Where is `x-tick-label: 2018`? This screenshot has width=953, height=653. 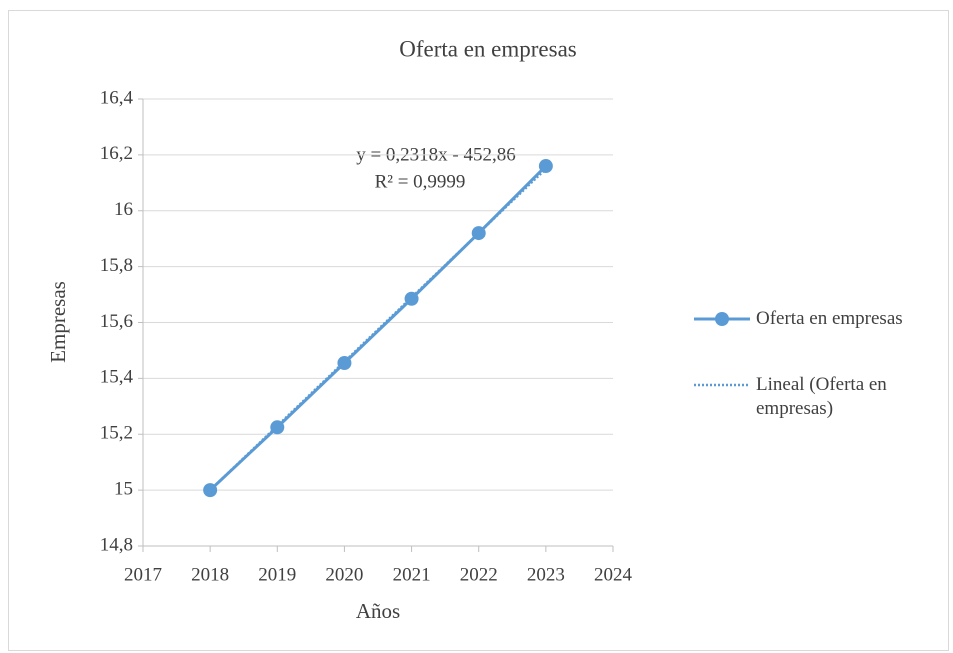
x-tick-label: 2018 is located at coordinates (210, 574).